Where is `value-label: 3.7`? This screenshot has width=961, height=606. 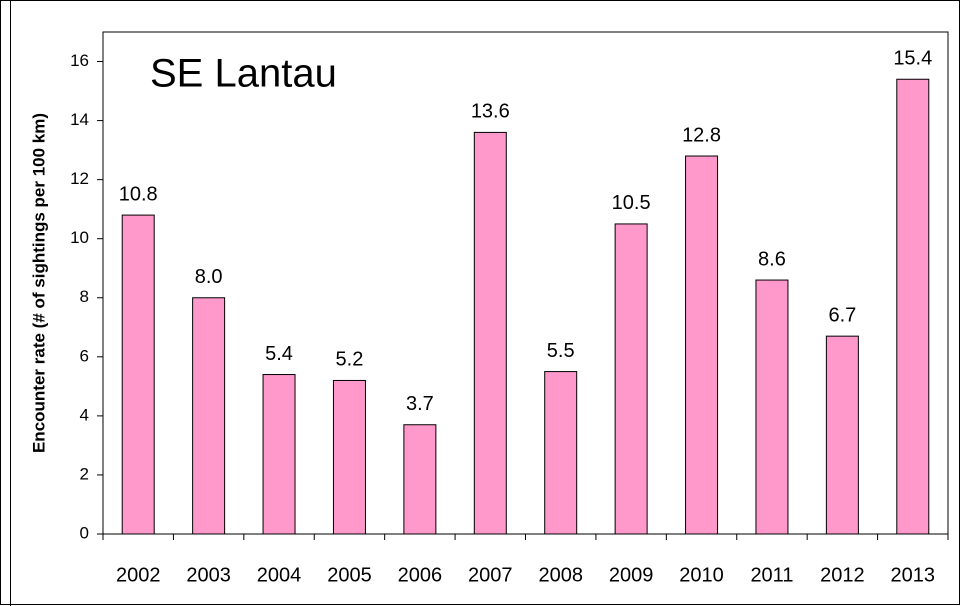 value-label: 3.7 is located at coordinates (420, 404).